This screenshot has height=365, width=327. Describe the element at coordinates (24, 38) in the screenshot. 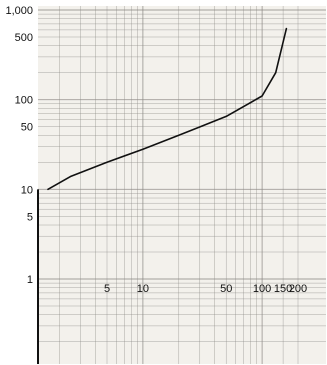

I see `y-tick-label: 500` at that location.